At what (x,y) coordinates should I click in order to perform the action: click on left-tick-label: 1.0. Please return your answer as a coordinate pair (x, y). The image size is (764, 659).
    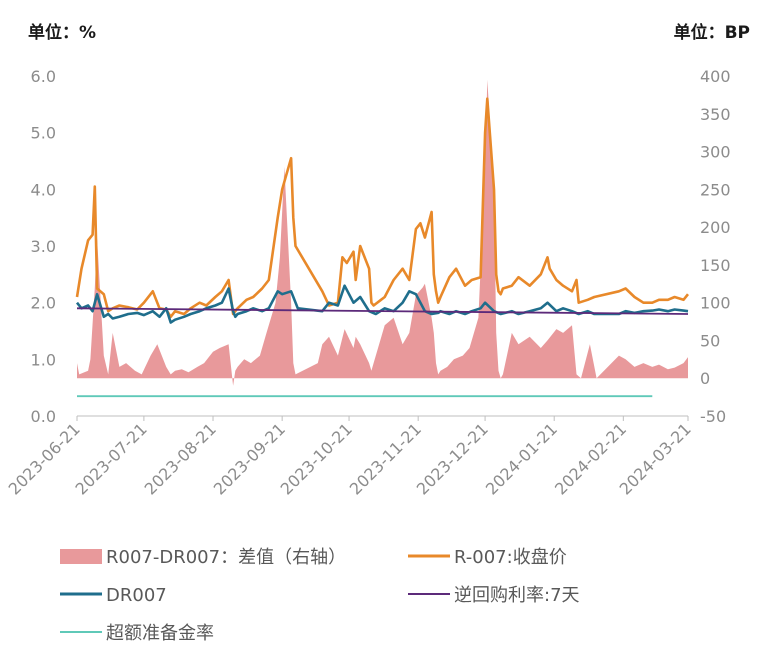
    Looking at the image, I should click on (43, 359).